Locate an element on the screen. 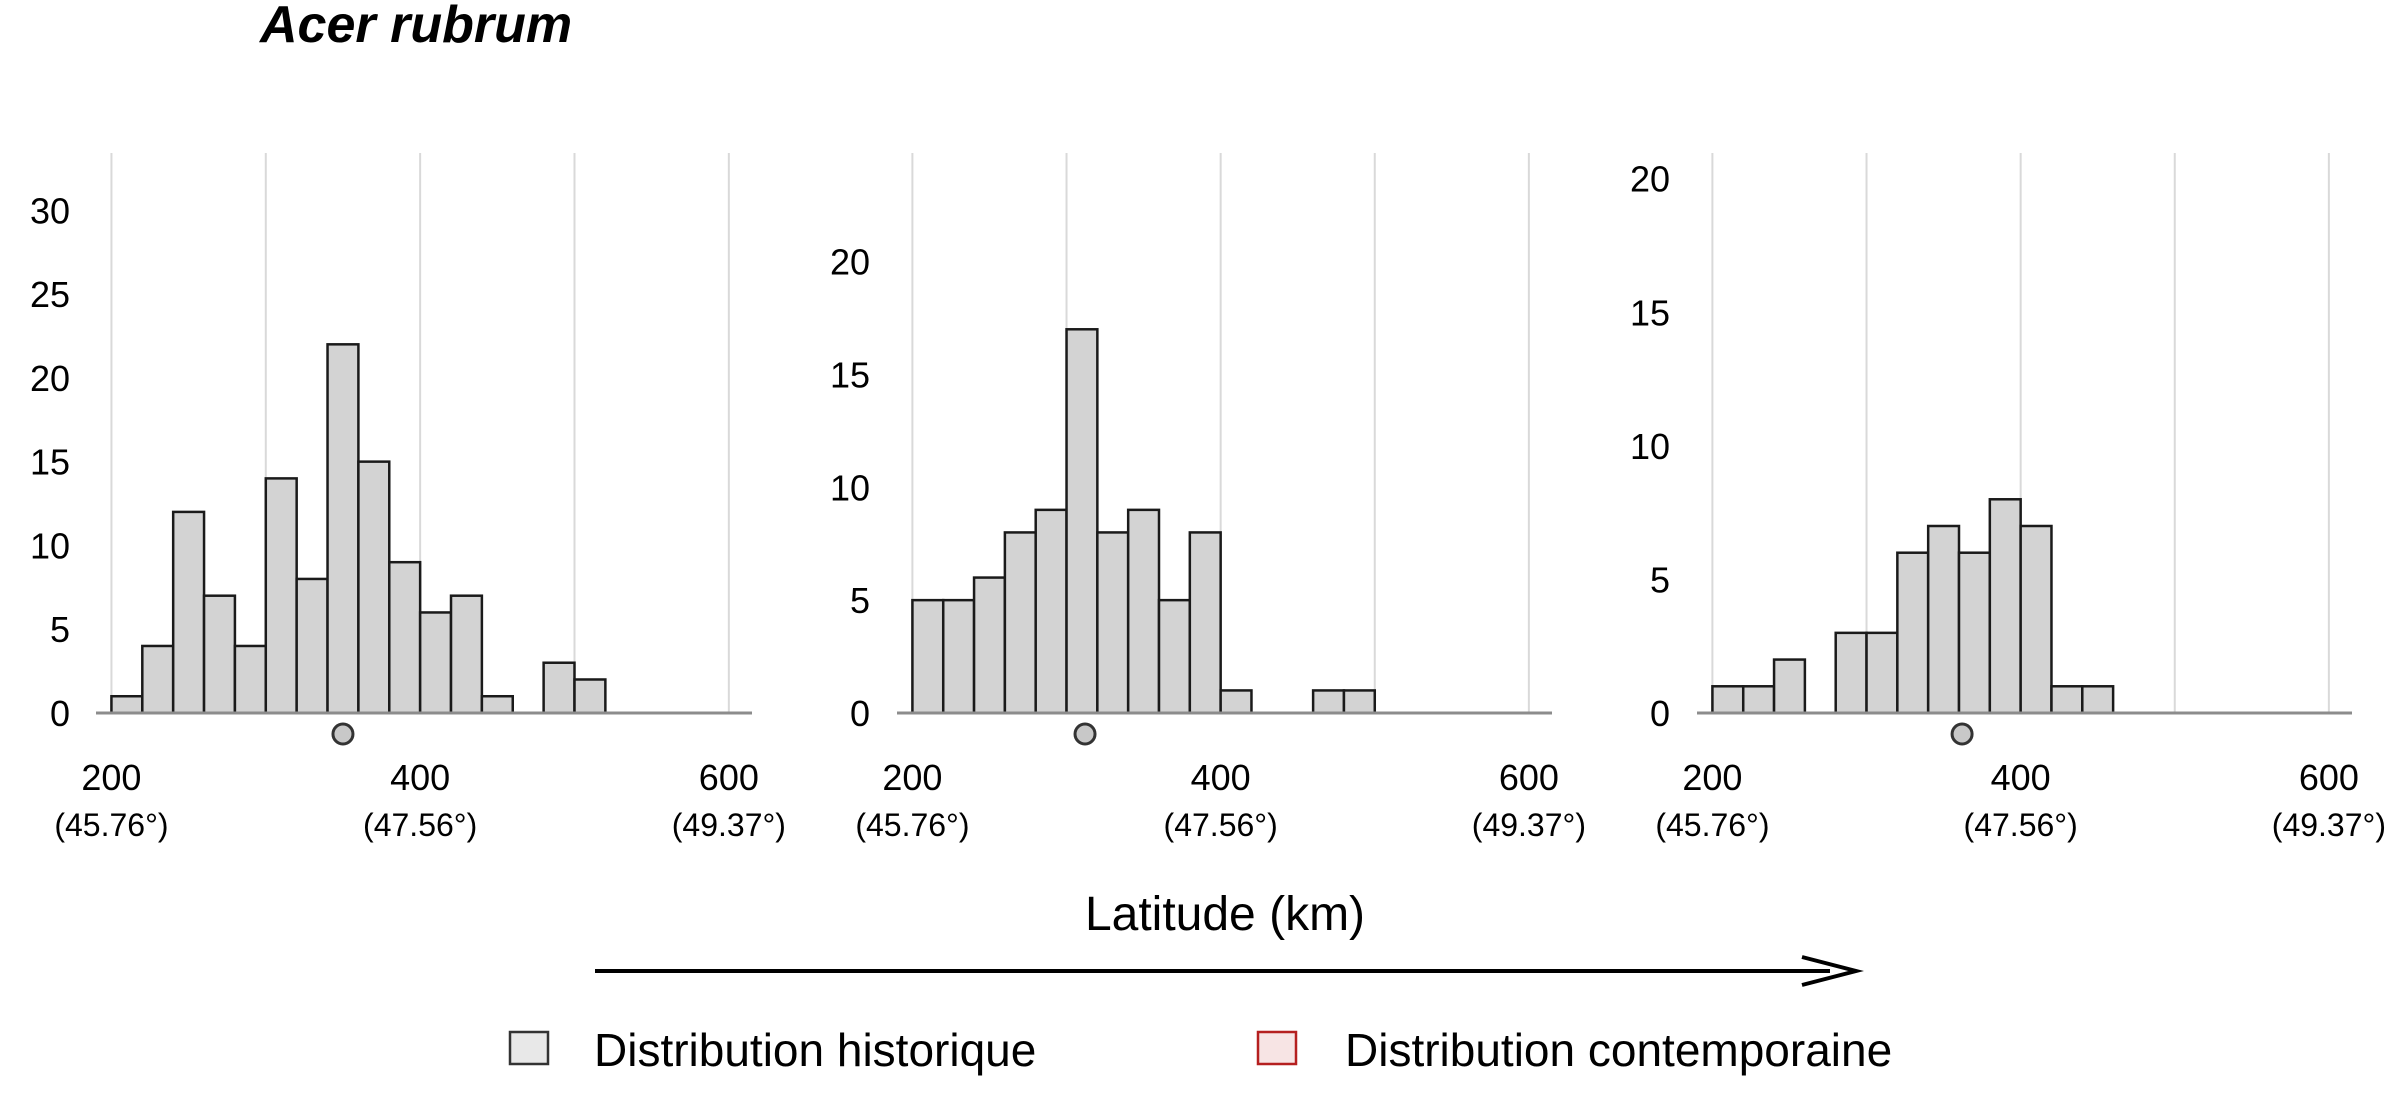 This screenshot has height=1110, width=2400. x-axis-label: Latitude (km) is located at coordinates (1225, 914).